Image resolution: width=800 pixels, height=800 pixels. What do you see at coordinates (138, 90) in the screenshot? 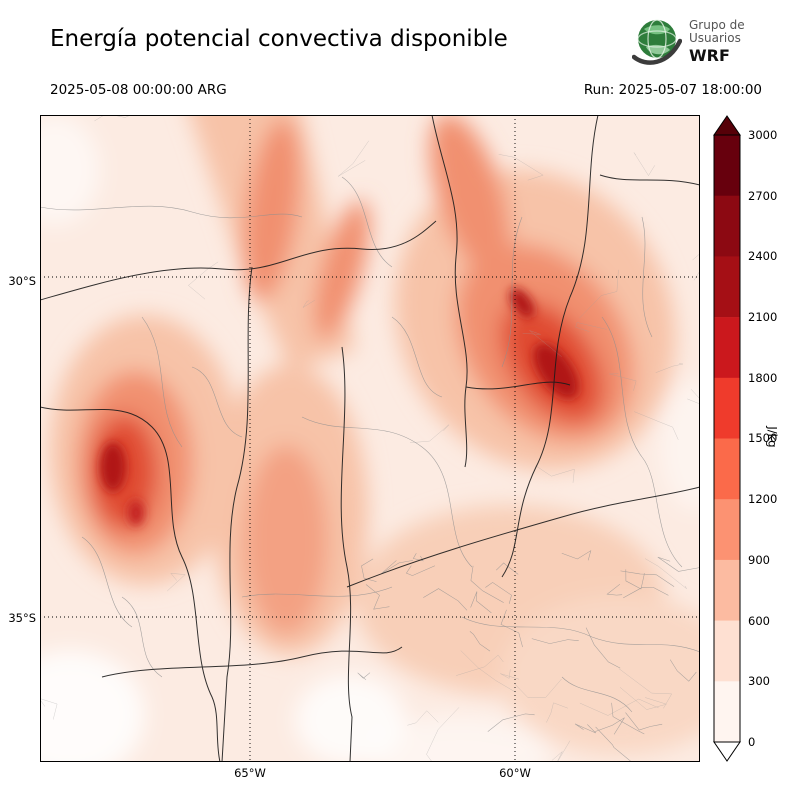
I see `valid-datetime: 2025-05-08 00:00:00 ARG` at bounding box center [138, 90].